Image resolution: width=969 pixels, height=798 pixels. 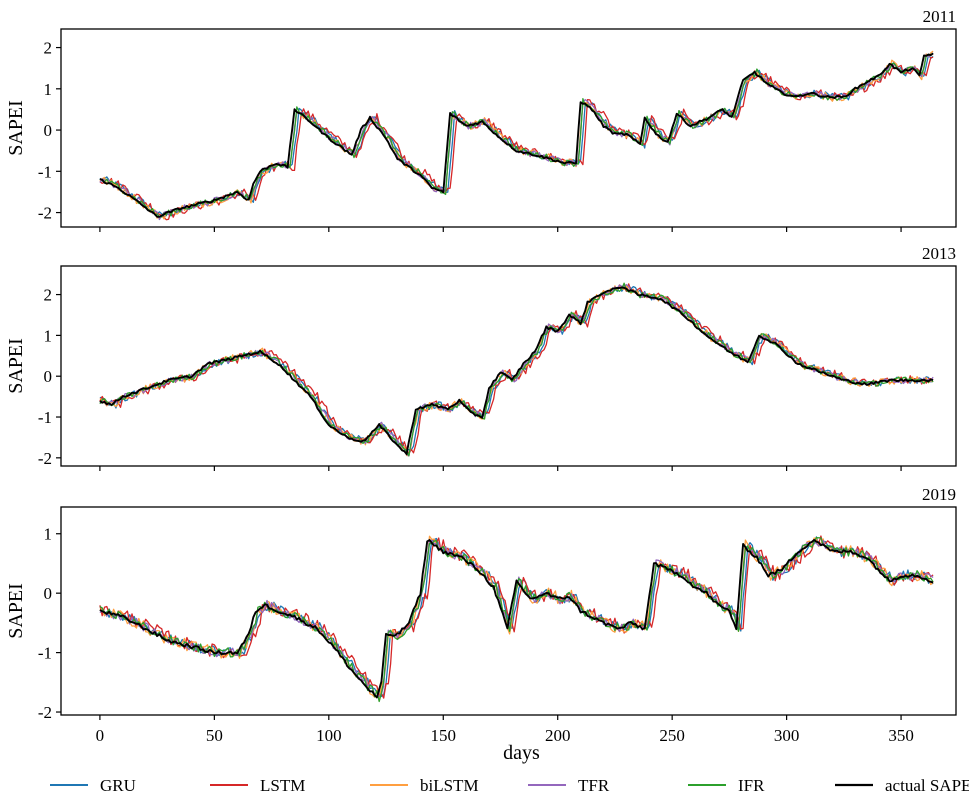 I want to click on y-tick-label-2013--1: -1, so click(x=45, y=417).